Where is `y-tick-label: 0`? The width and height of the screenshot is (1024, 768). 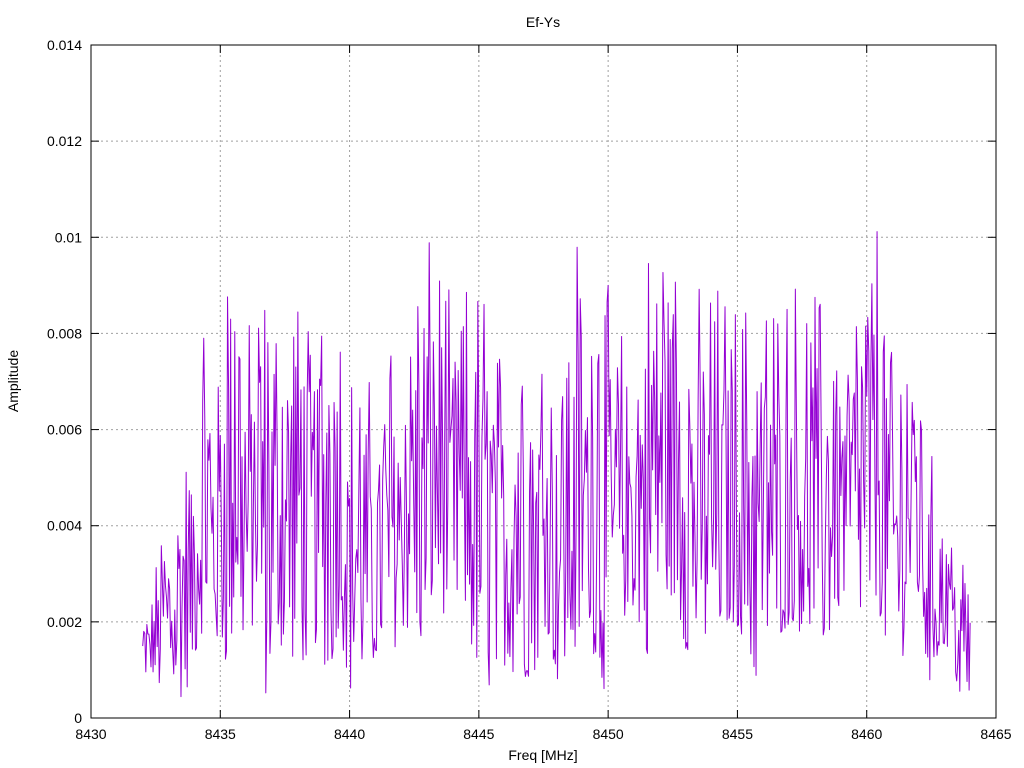
y-tick-label: 0 is located at coordinates (78, 718).